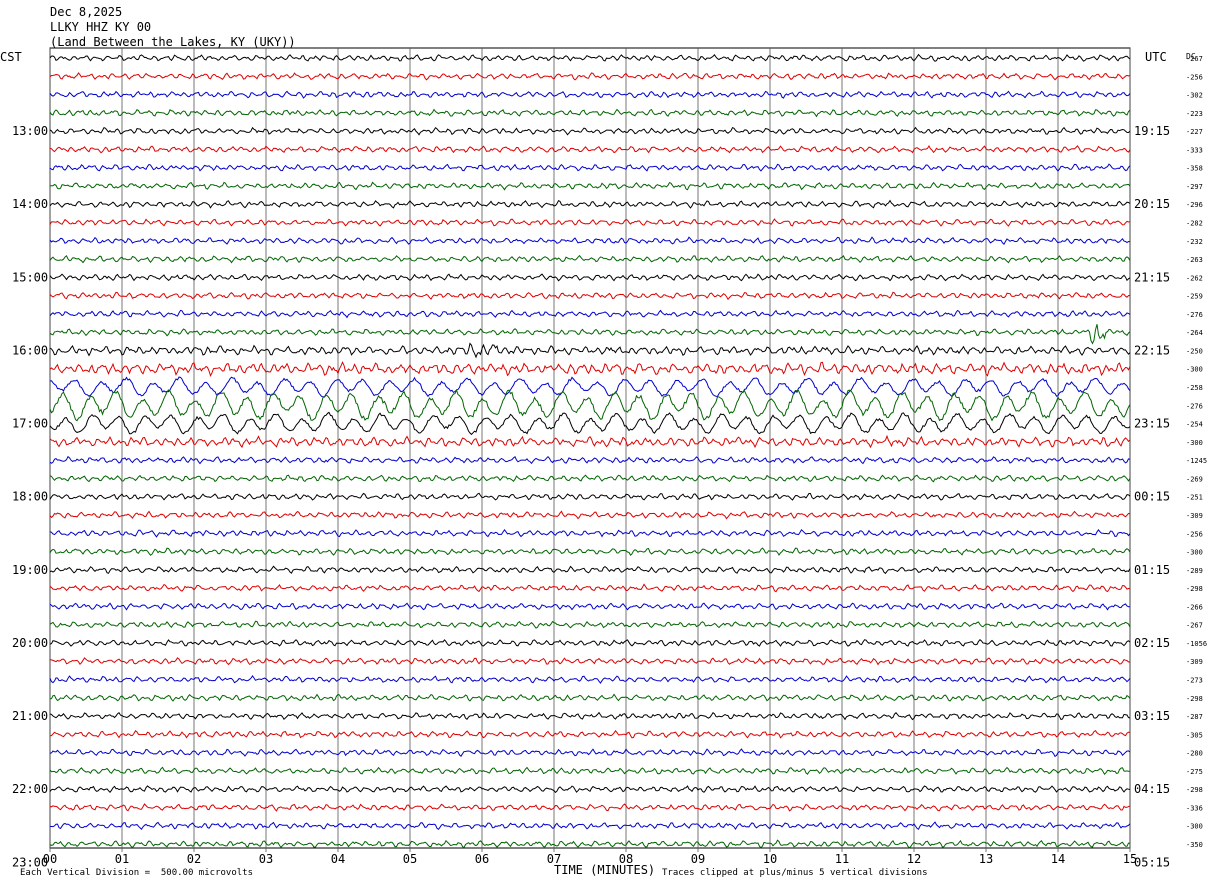  I want to click on x-tick-label: 06, so click(482, 859).